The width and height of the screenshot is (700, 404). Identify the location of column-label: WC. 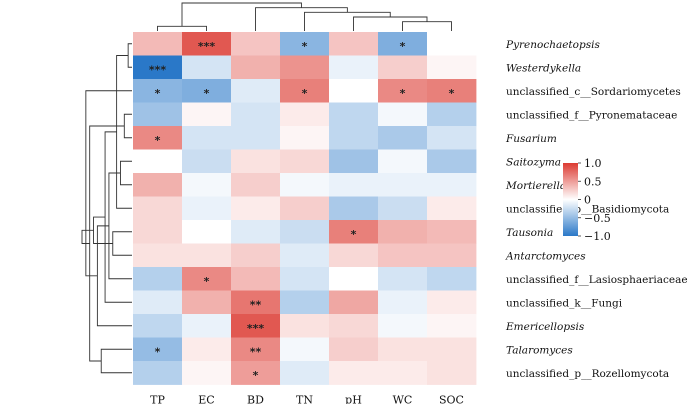
(403, 399).